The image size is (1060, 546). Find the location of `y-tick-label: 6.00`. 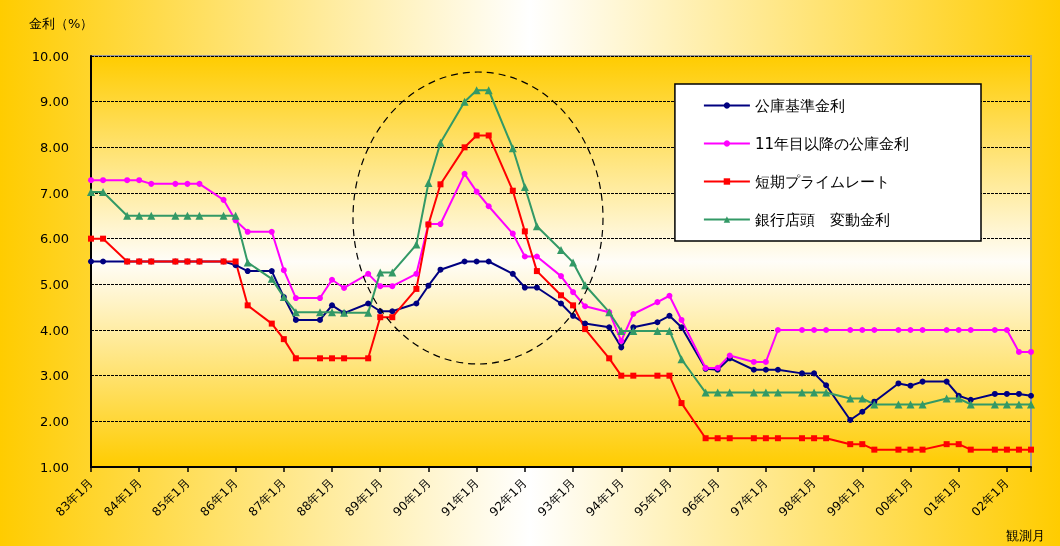

y-tick-label: 6.00 is located at coordinates (54, 239).